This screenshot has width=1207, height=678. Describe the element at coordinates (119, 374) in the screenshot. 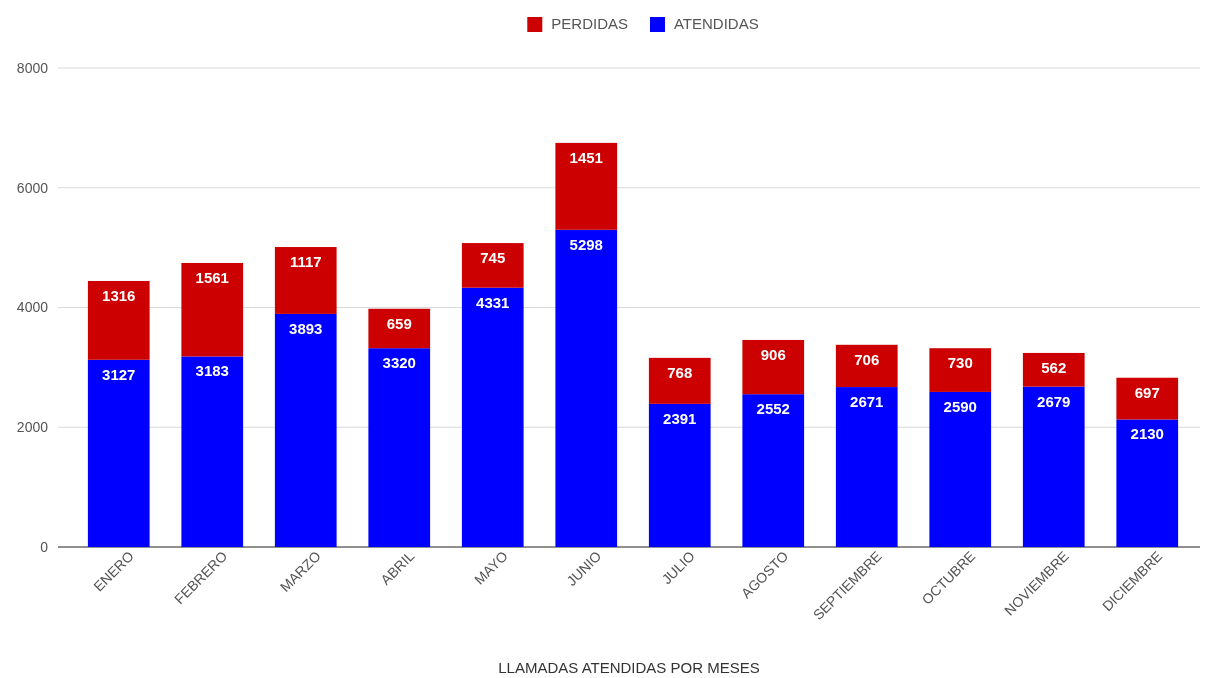

I see `data-label: 3127` at that location.